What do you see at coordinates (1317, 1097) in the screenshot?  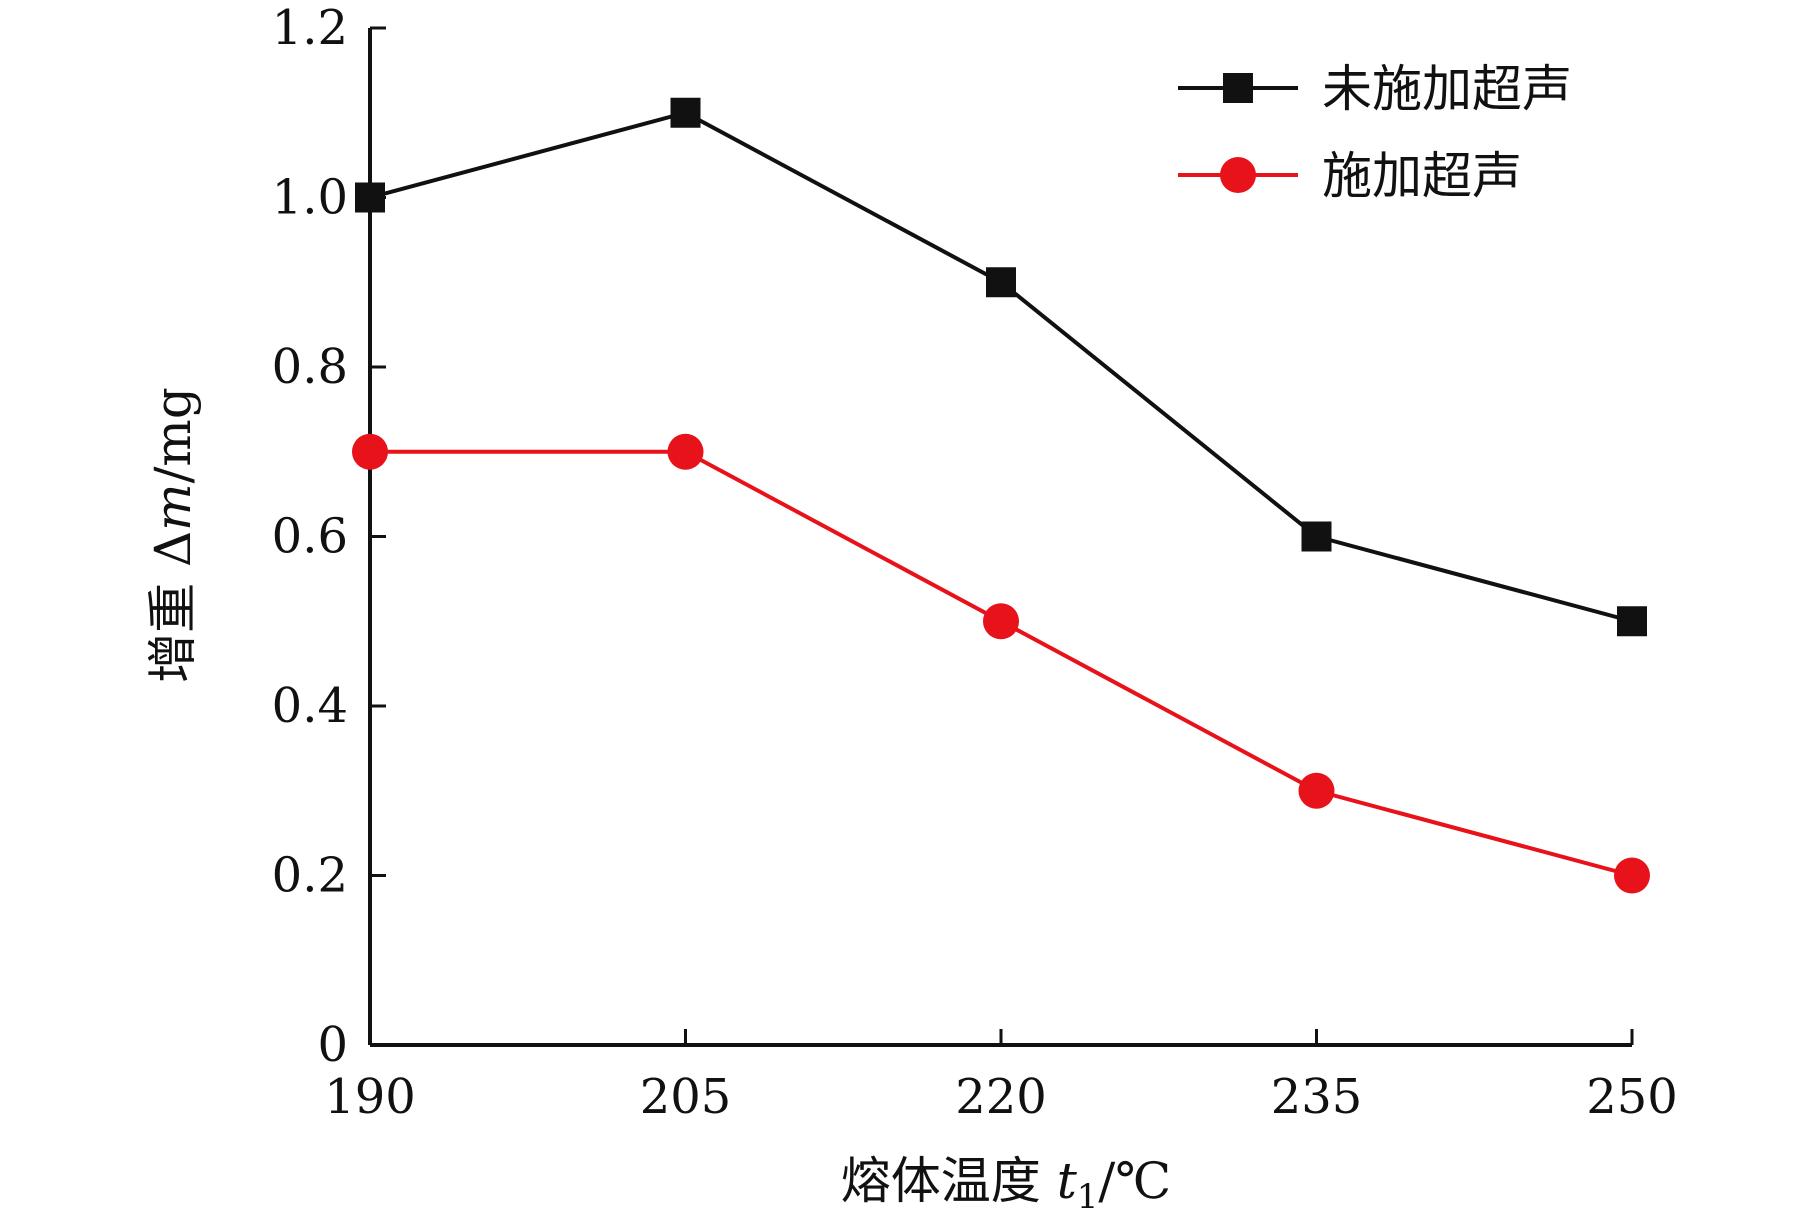 I see `x-tick-label: 235` at bounding box center [1317, 1097].